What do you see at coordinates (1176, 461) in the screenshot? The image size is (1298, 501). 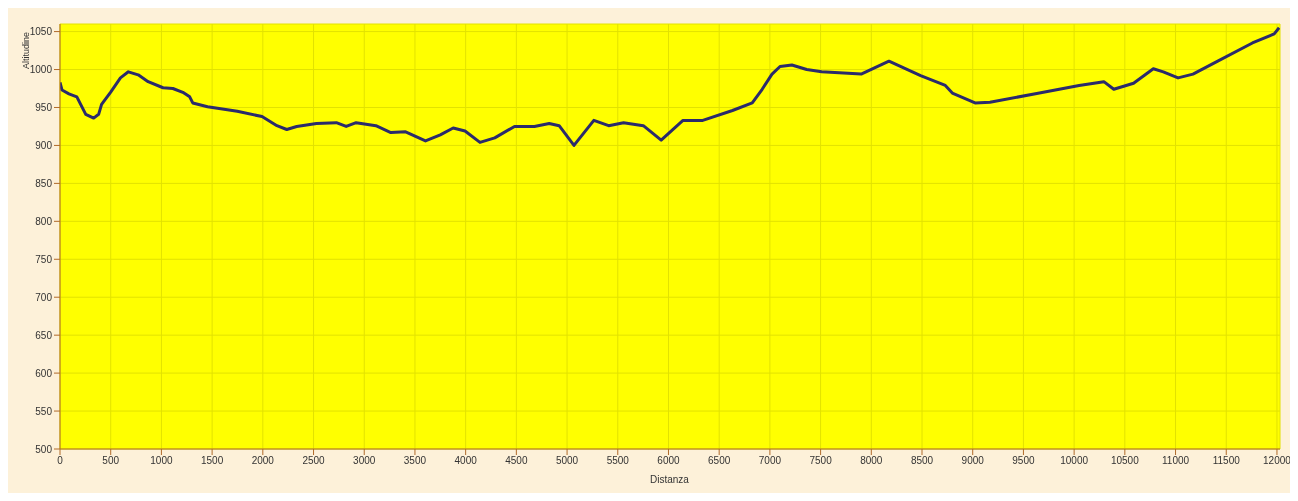 I see `x-tick-label: 11000` at bounding box center [1176, 461].